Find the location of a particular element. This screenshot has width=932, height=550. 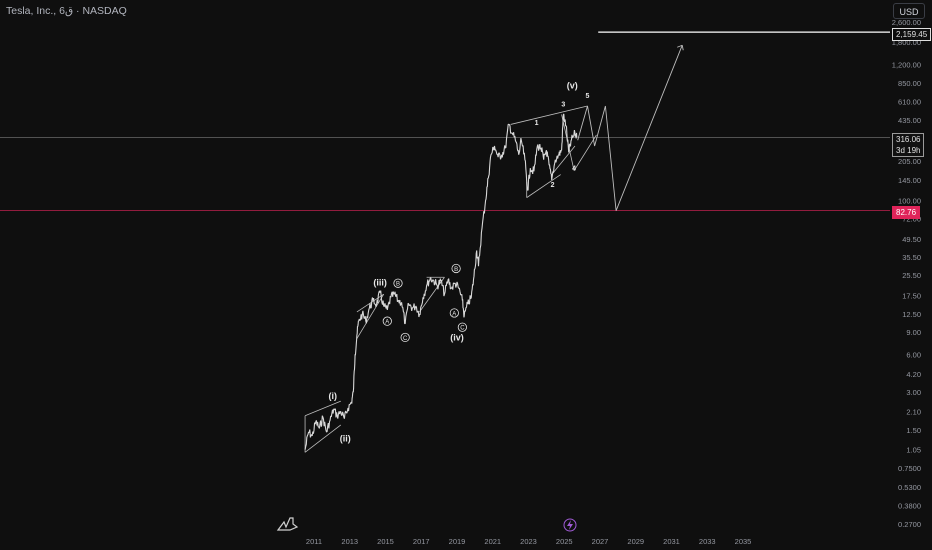

y-tick-label: 0.5300 is located at coordinates (909, 487).